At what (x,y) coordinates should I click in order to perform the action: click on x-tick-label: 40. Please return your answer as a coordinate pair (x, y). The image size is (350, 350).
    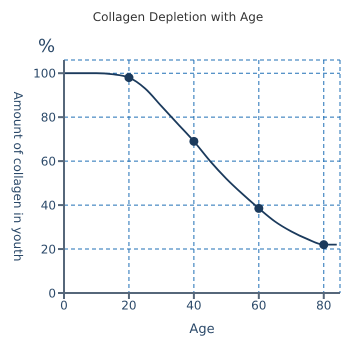
    Looking at the image, I should click on (194, 305).